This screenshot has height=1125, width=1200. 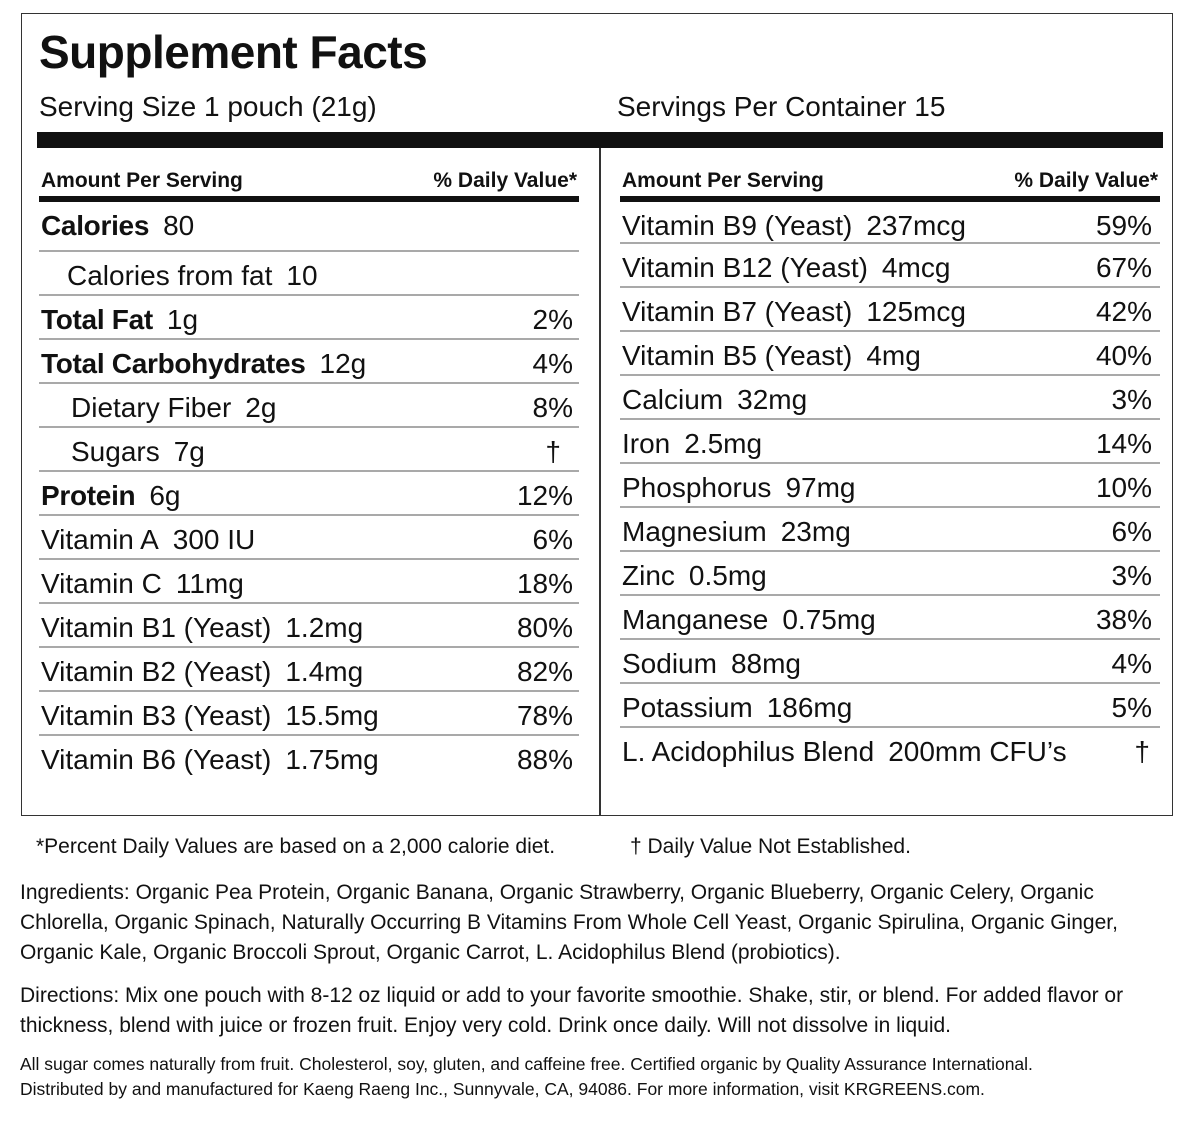 I want to click on nutrient-name: Vitamin C, so click(x=101, y=583).